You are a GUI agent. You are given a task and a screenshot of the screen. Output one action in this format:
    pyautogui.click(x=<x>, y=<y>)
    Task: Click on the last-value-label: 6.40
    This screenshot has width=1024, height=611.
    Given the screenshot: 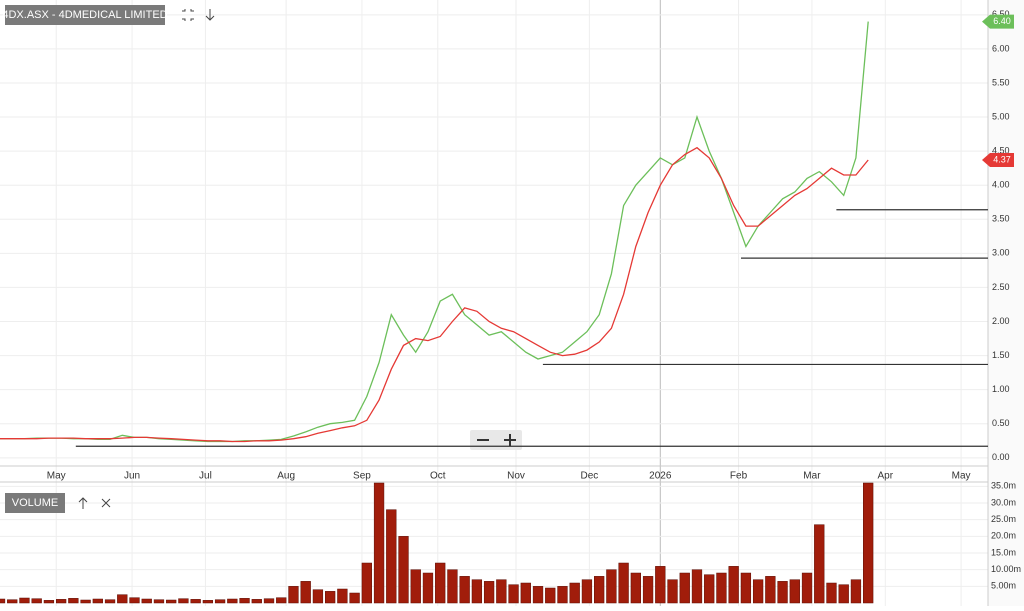 What is the action you would take?
    pyautogui.click(x=1002, y=21)
    